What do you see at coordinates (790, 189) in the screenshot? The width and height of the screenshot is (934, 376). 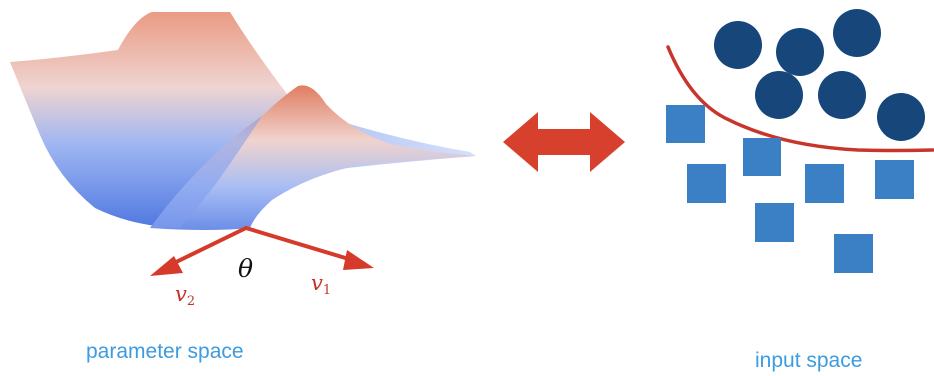 I see `square-class` at bounding box center [790, 189].